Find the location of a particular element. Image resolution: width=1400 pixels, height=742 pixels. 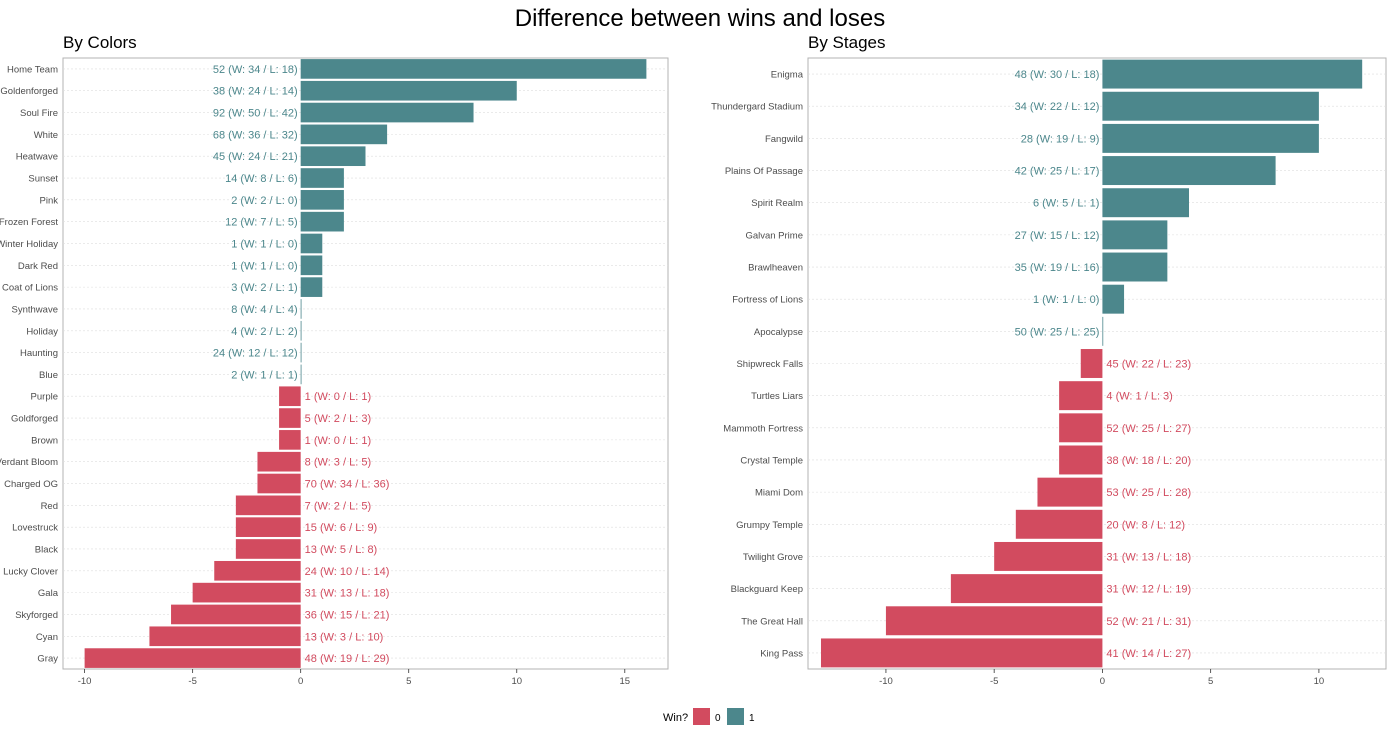

p0-category-label: Brown is located at coordinates (44, 440).